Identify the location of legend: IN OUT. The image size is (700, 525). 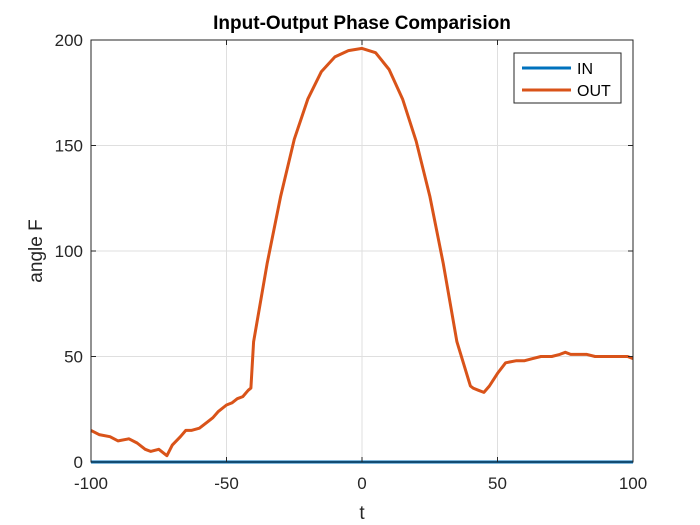
(567, 78).